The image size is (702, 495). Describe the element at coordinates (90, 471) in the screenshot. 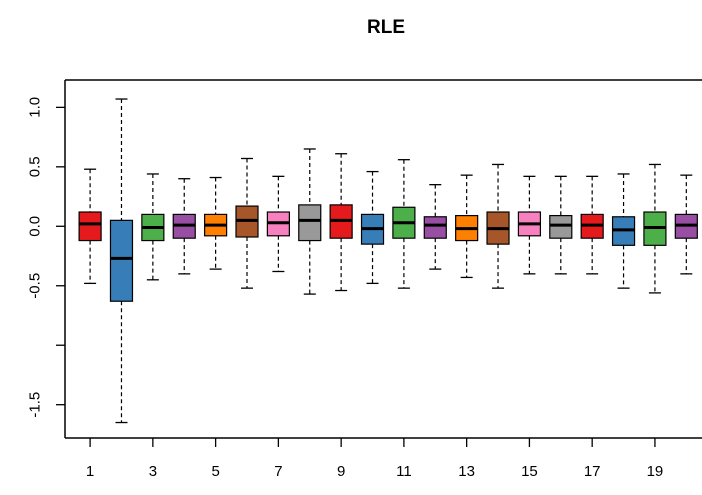

I see `x-tick-label: 1` at that location.